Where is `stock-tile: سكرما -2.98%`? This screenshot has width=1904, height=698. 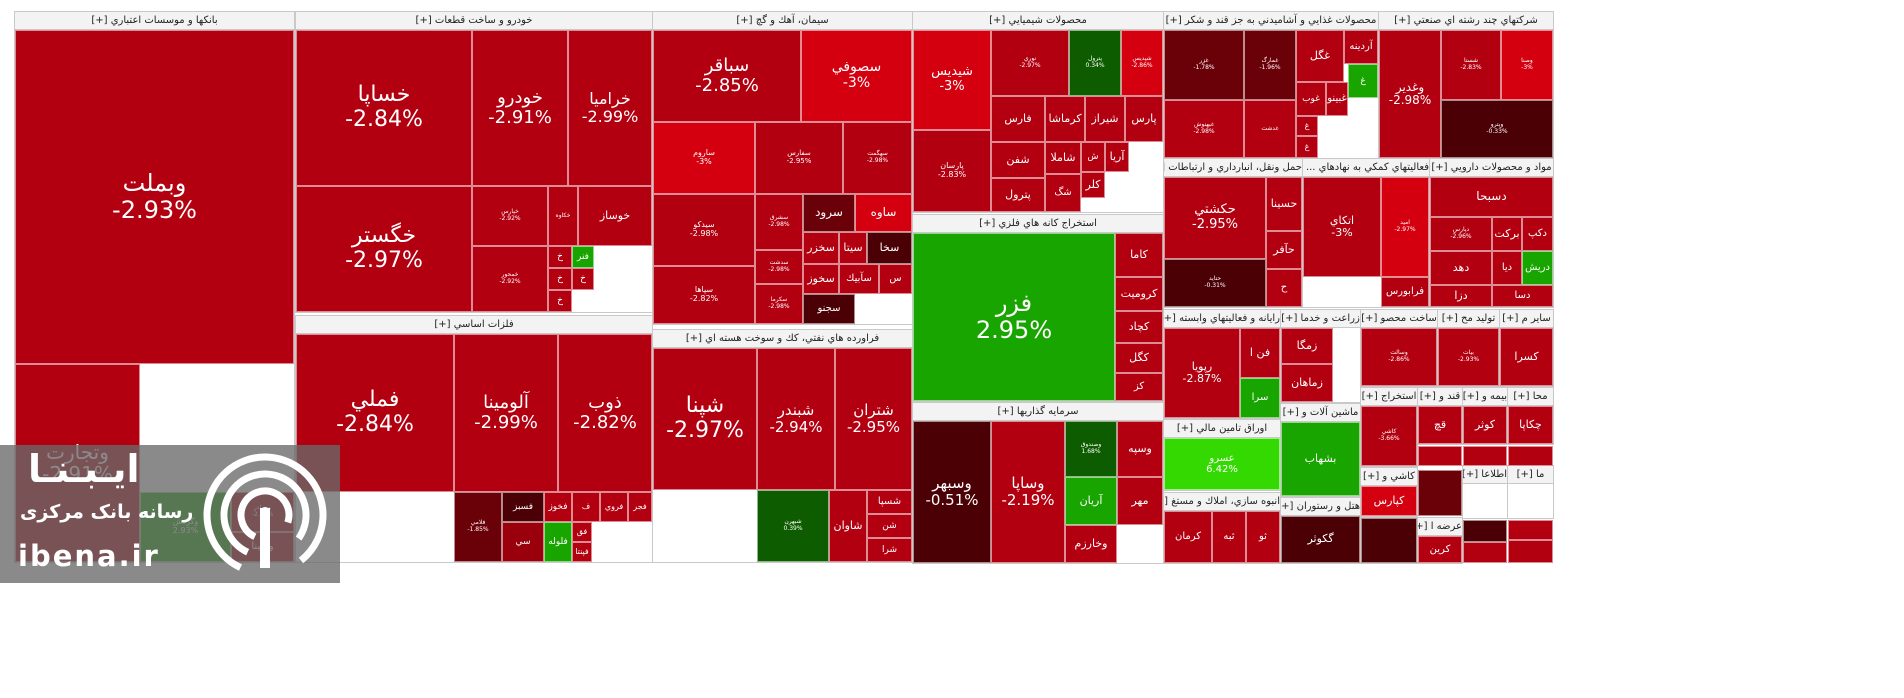
stock-tile: سكرما -2.98% is located at coordinates (779, 304).